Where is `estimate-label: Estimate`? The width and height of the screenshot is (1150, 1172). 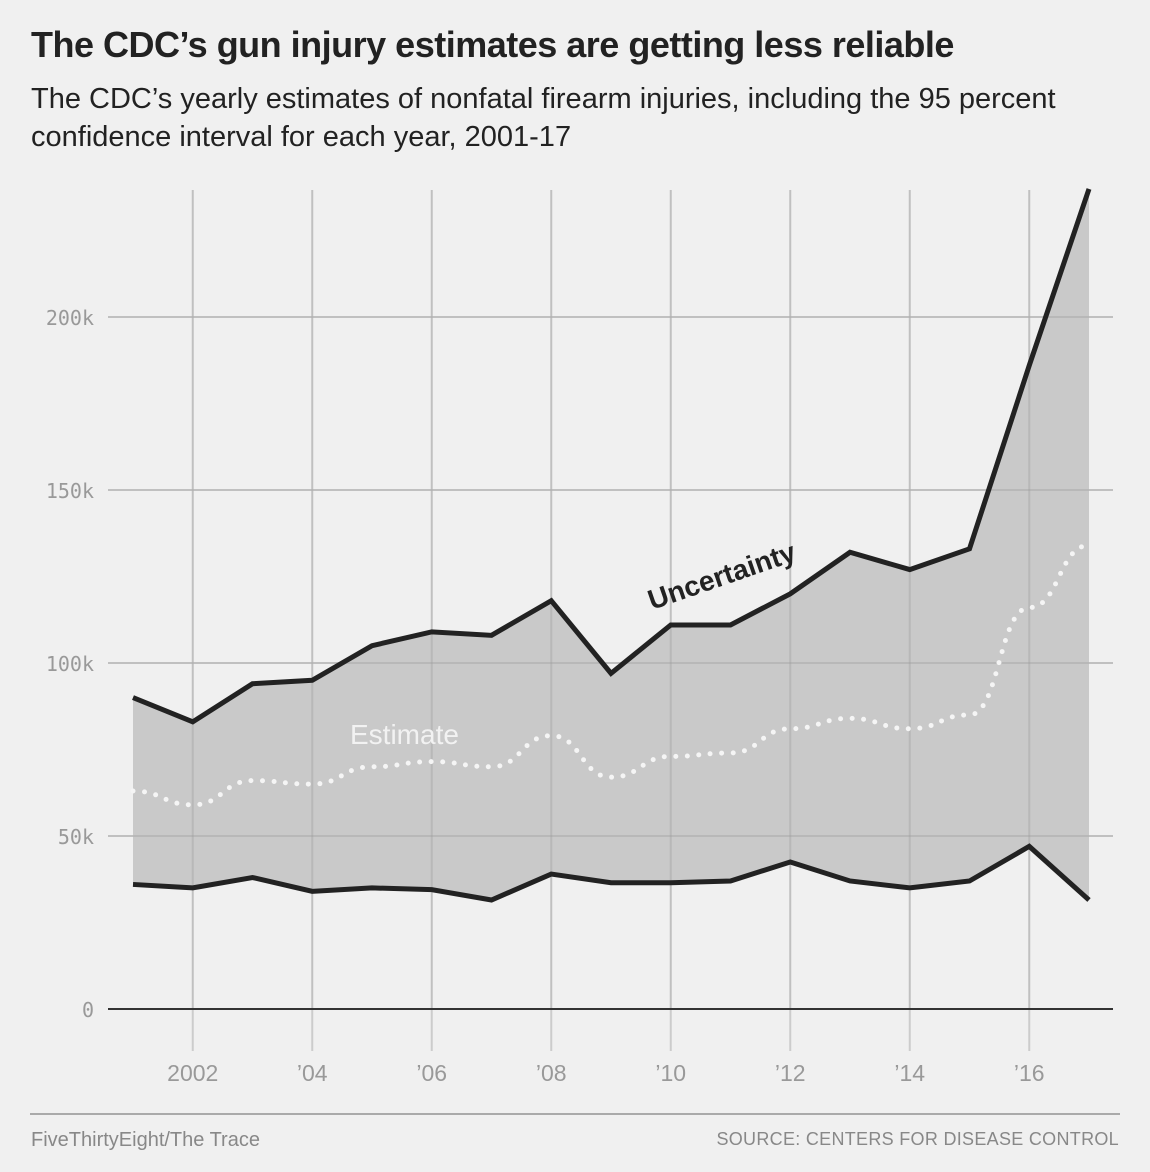
estimate-label: Estimate is located at coordinates (404, 734).